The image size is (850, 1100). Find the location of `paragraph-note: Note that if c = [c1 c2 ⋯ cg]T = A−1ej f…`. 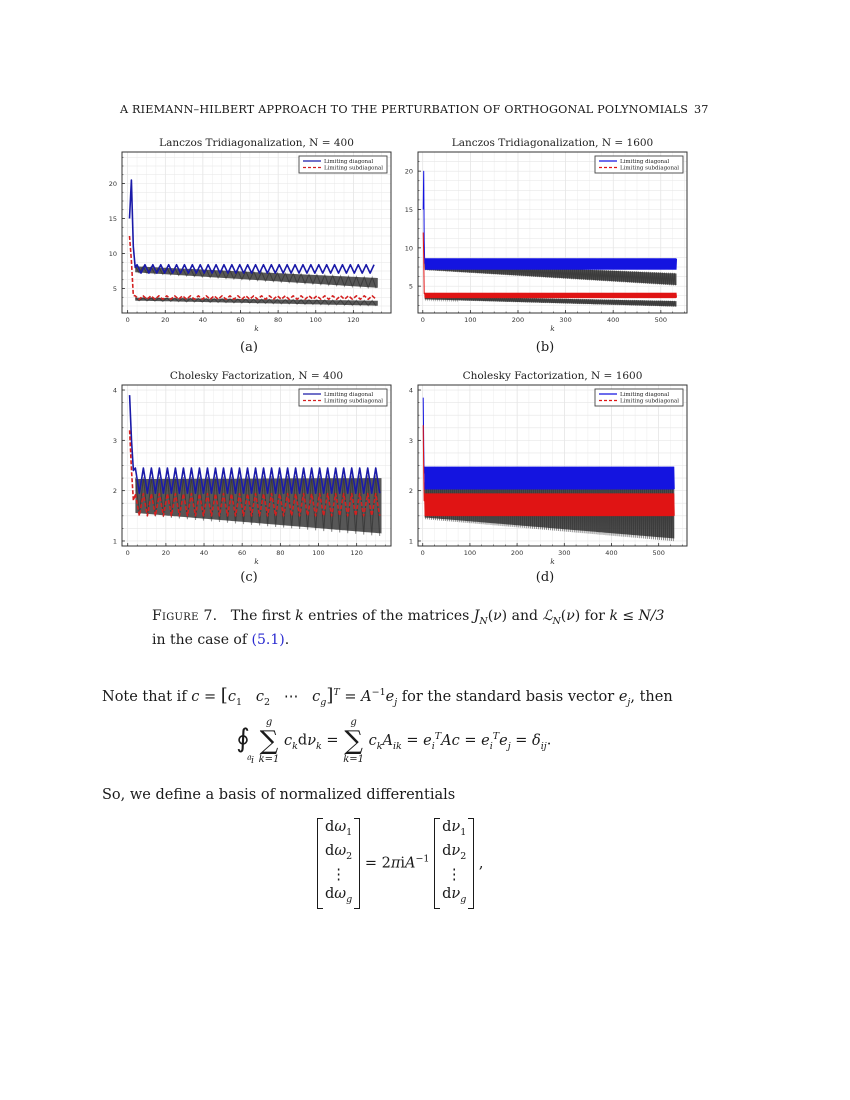

paragraph-note: Note that if c = [c1 c2 ⋯ cg]T = A−1ej f… is located at coordinates (387, 696).